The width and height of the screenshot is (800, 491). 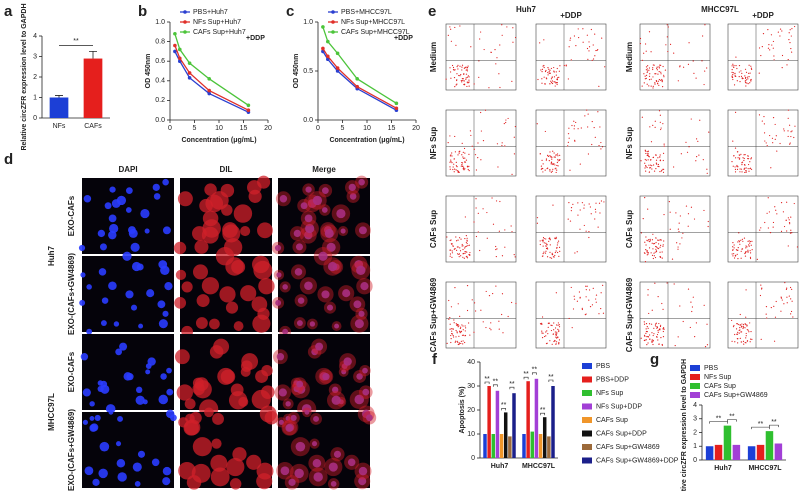 I want to click on legend-label: CAFs Sup, so click(x=720, y=386).